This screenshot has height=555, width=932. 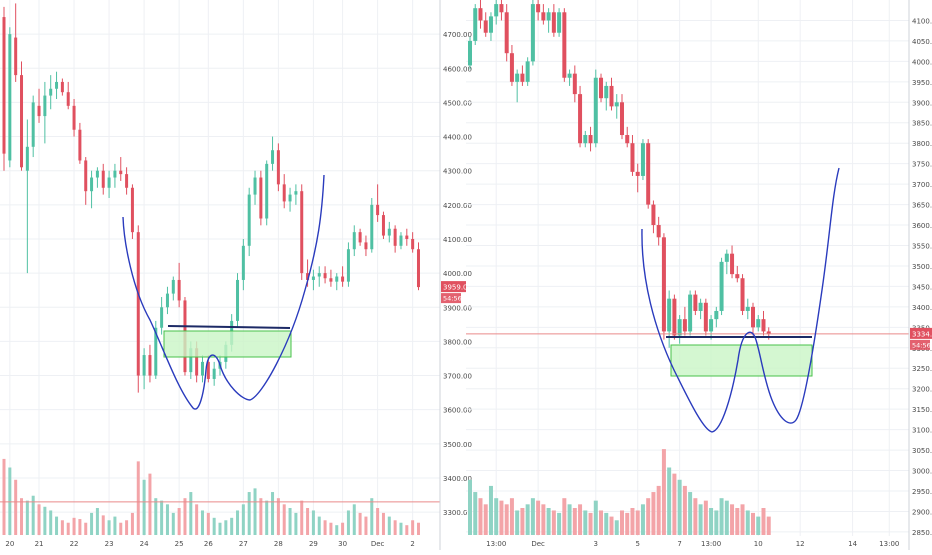 I want to click on x-tick-label: 20, so click(x=9, y=544).